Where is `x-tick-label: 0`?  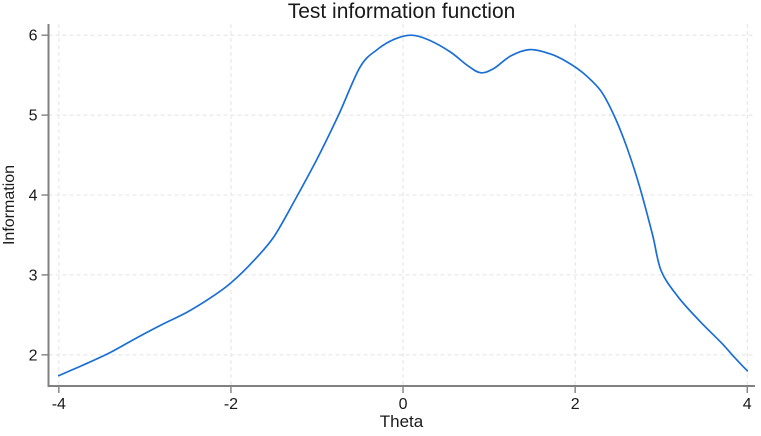 x-tick-label: 0 is located at coordinates (403, 404).